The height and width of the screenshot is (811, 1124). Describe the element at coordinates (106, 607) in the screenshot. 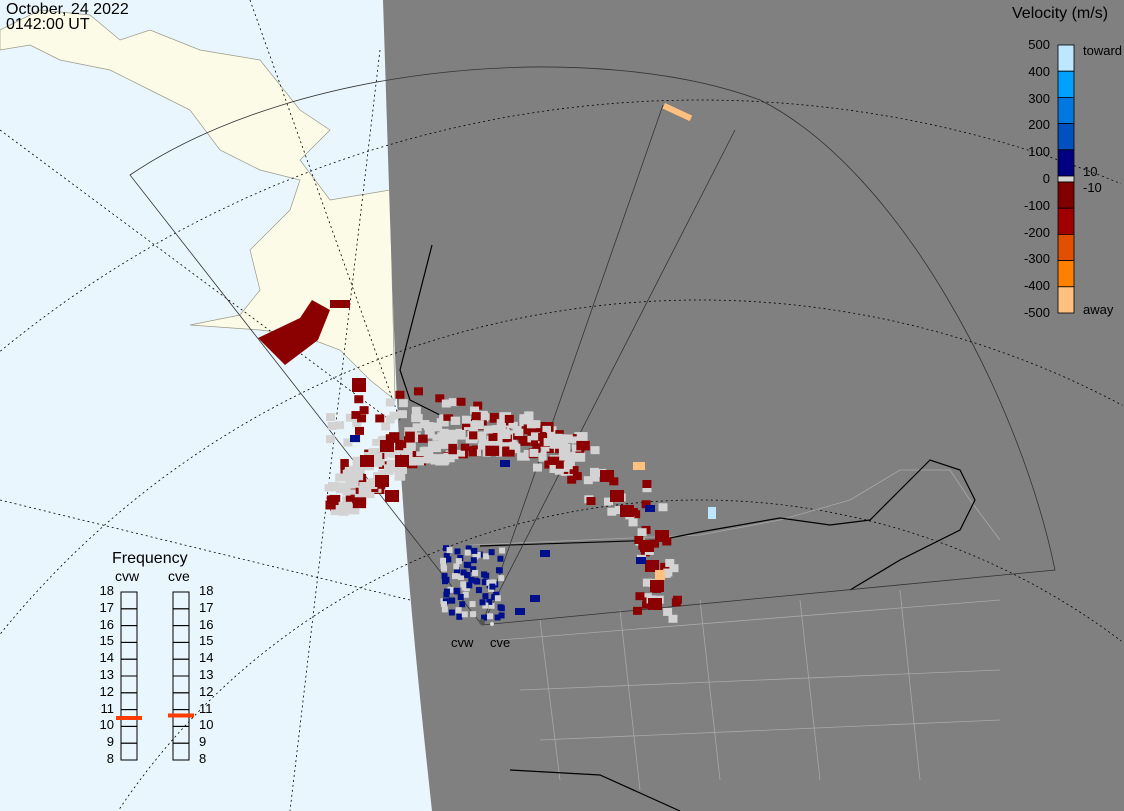

I see `frequency-tick: 17` at that location.